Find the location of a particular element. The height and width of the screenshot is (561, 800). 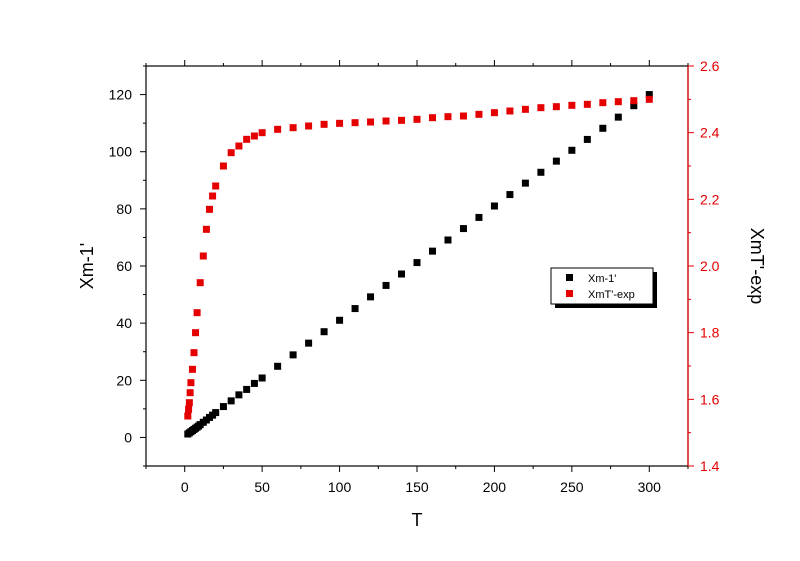

x-tick-label: 100 is located at coordinates (340, 487).